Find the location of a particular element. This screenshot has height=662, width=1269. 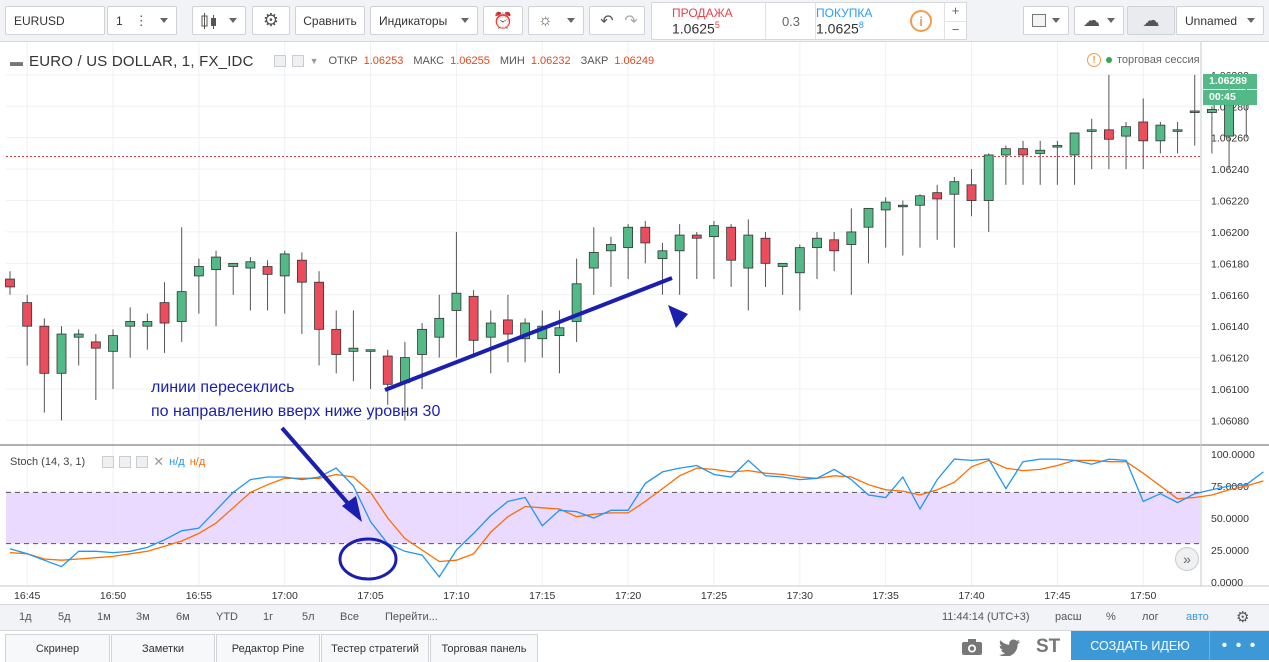

log-scale-toggle: лог is located at coordinates (1150, 617).